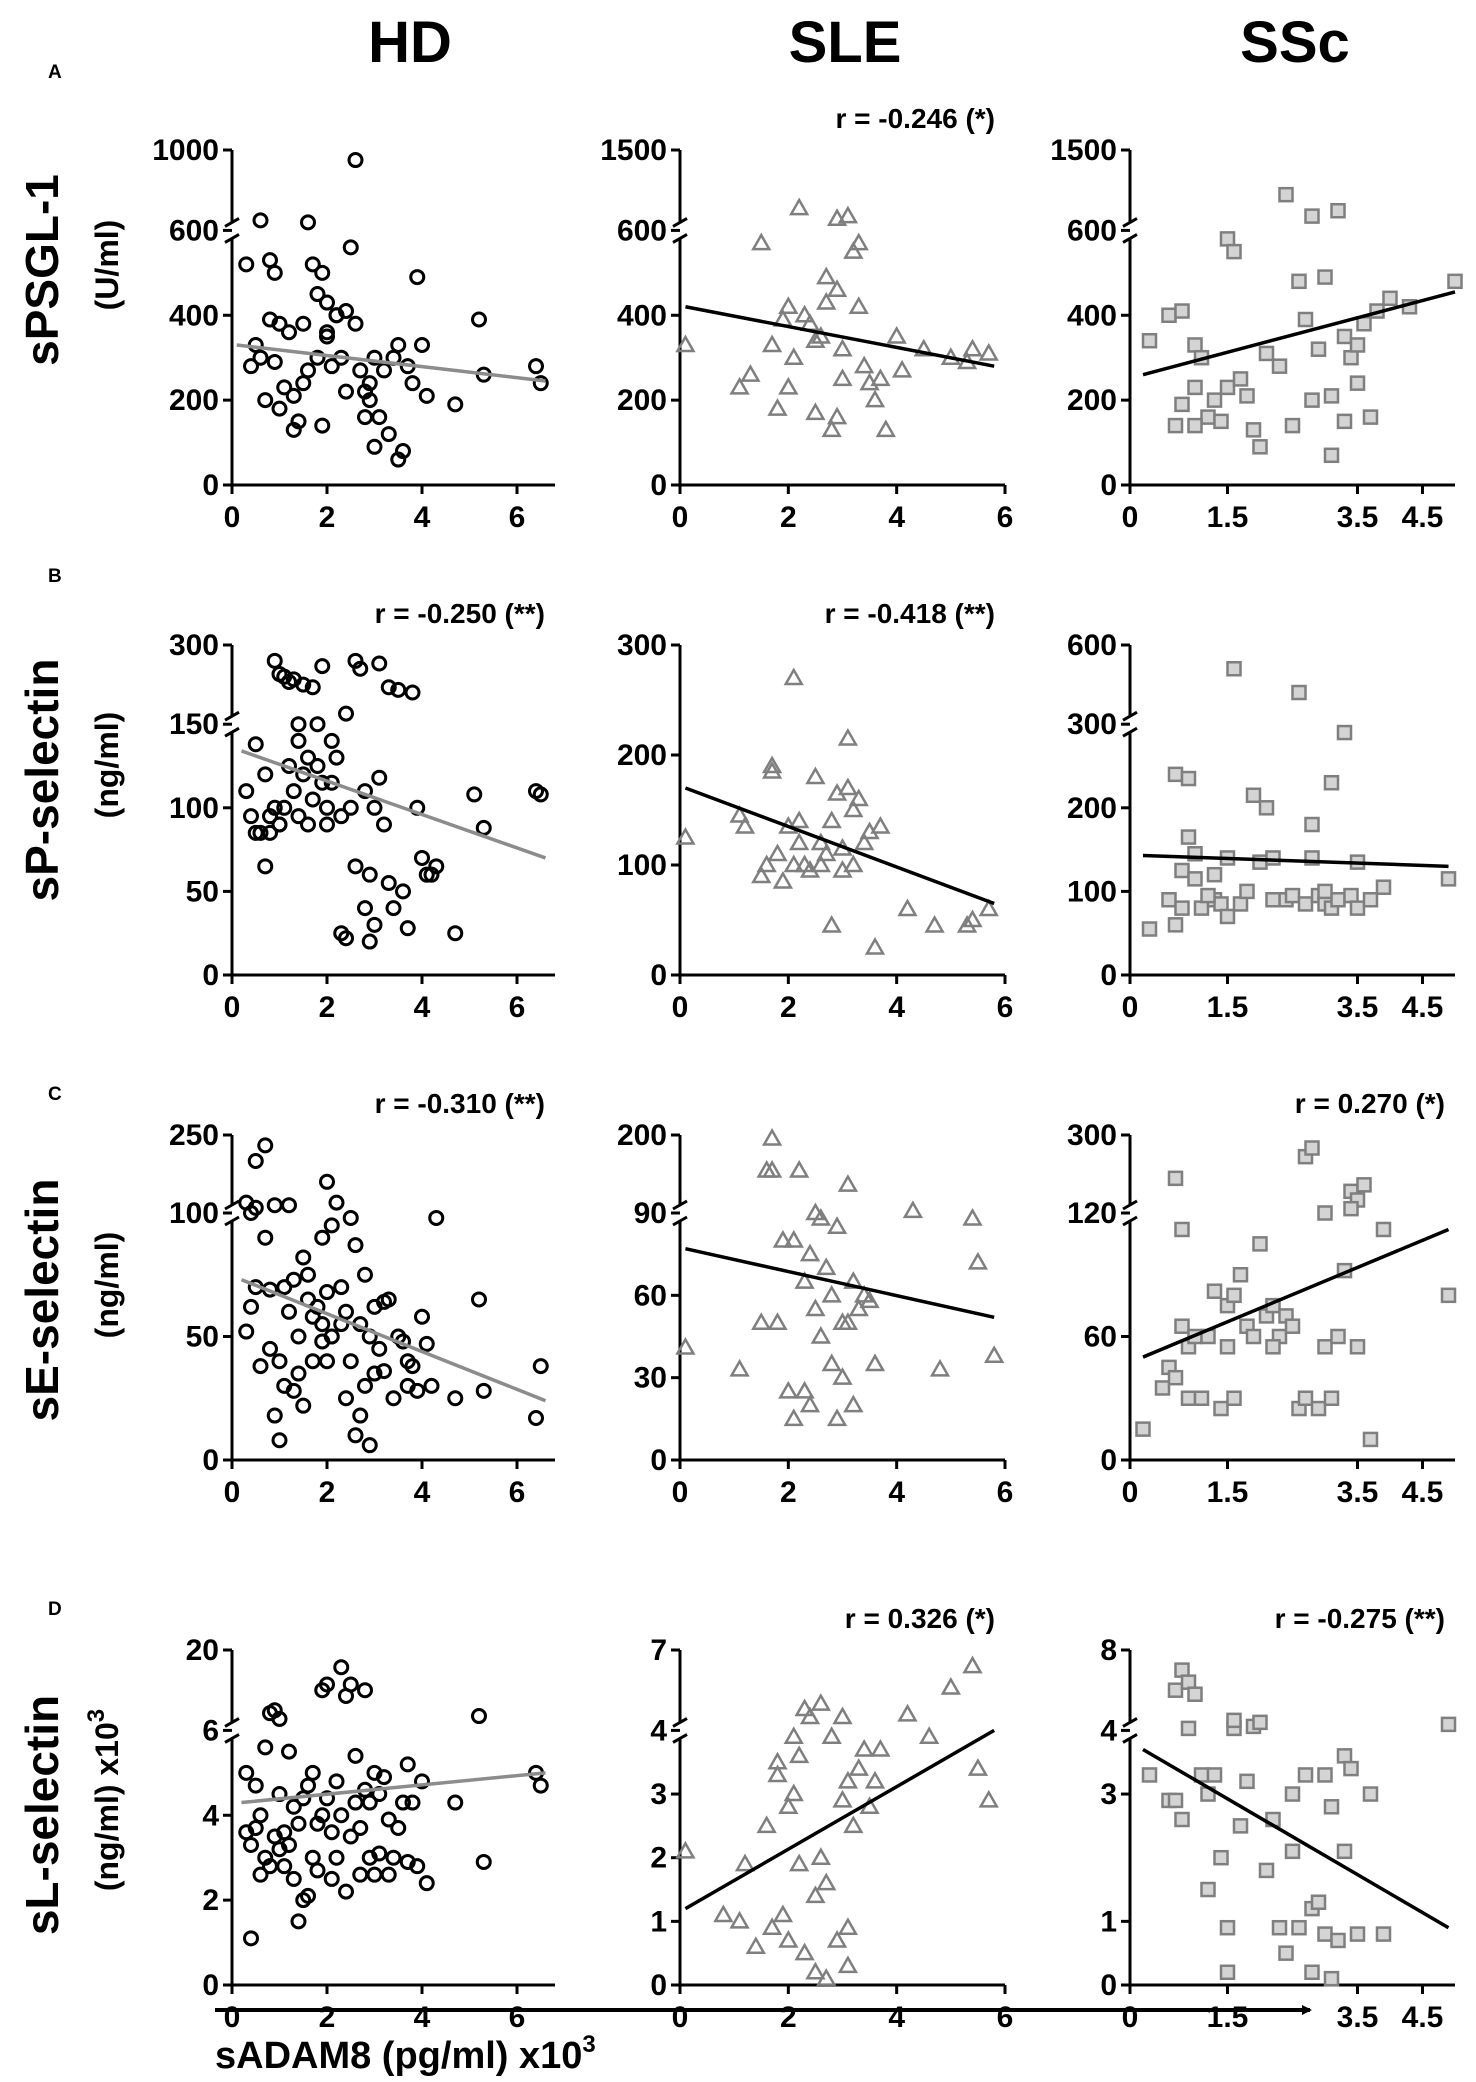 This screenshot has width=1476, height=2082. What do you see at coordinates (642, 315) in the screenshot?
I see `y-tick-label: 400` at bounding box center [642, 315].